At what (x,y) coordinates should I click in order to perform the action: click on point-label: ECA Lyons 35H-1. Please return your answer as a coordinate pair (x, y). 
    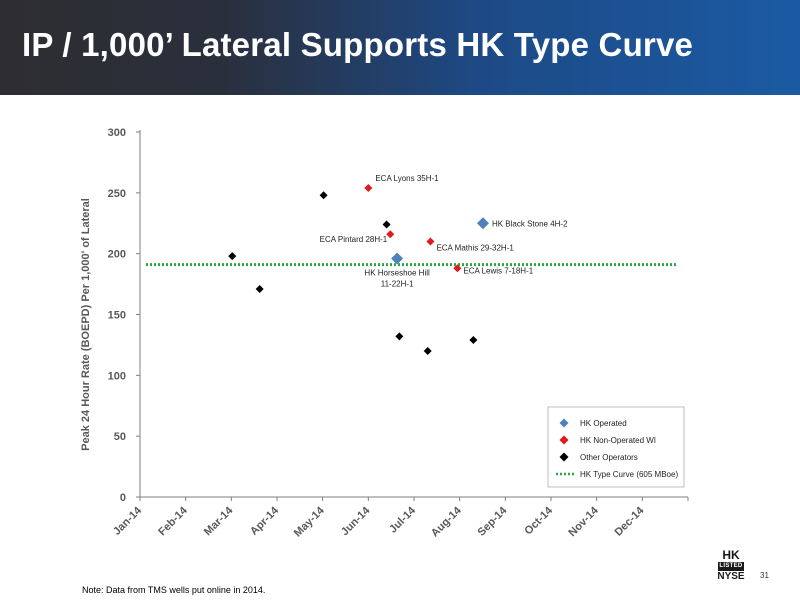
    Looking at the image, I should click on (407, 178).